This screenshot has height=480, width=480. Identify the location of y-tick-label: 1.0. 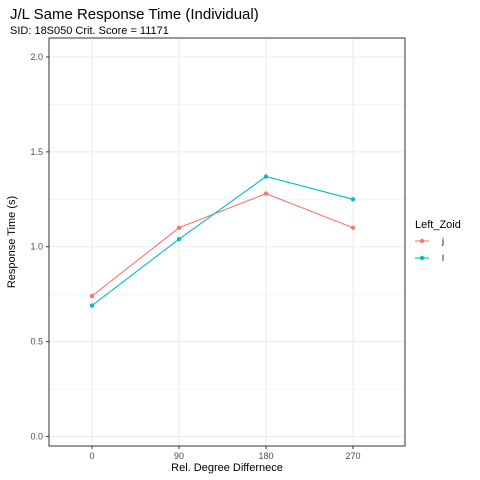
(36, 247).